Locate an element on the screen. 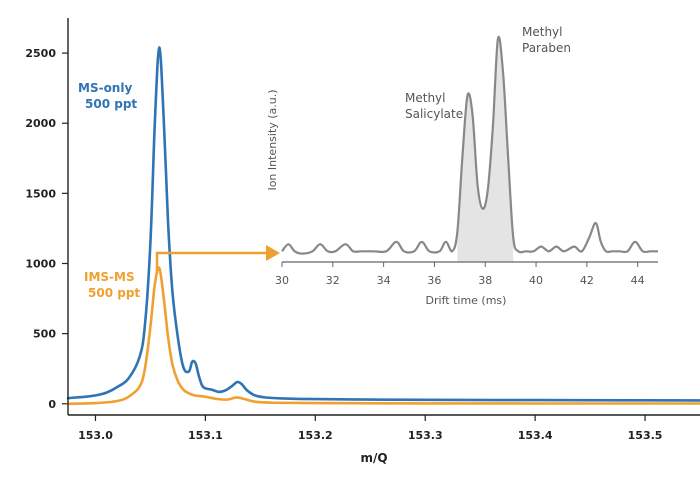  callout-arrow is located at coordinates (217, 259).